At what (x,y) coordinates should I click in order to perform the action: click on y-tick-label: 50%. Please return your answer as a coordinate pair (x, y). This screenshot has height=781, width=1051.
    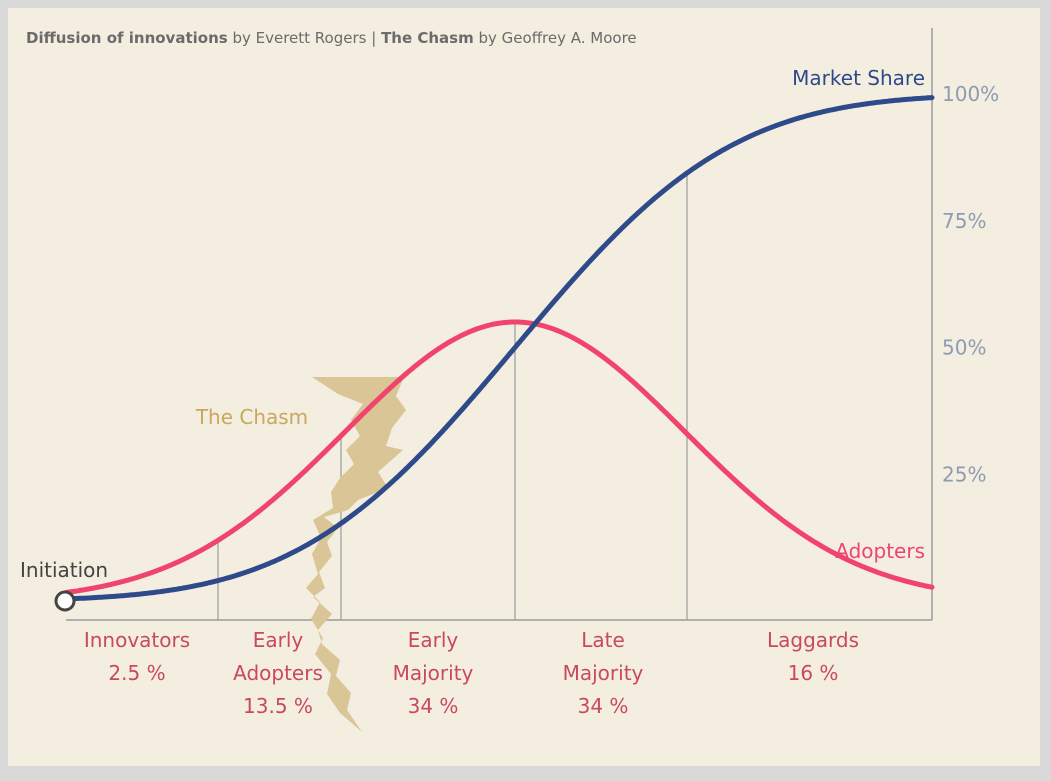
    Looking at the image, I should click on (964, 348).